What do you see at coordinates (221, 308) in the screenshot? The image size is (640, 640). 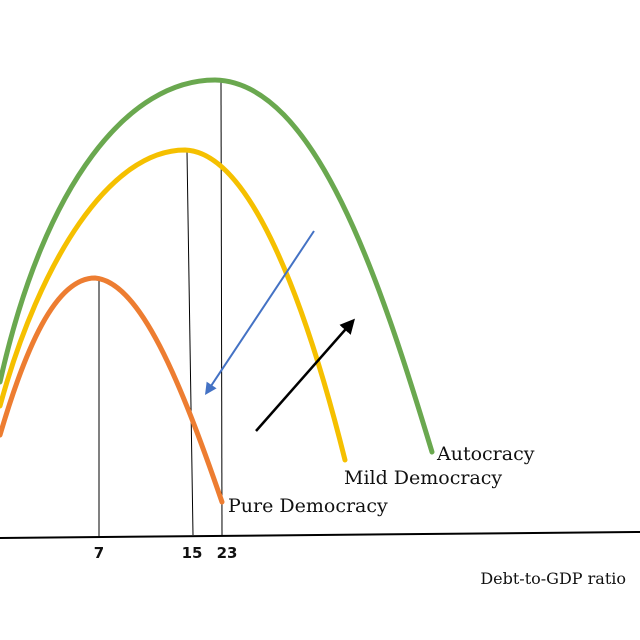 I see `drop-line-autocracy` at bounding box center [221, 308].